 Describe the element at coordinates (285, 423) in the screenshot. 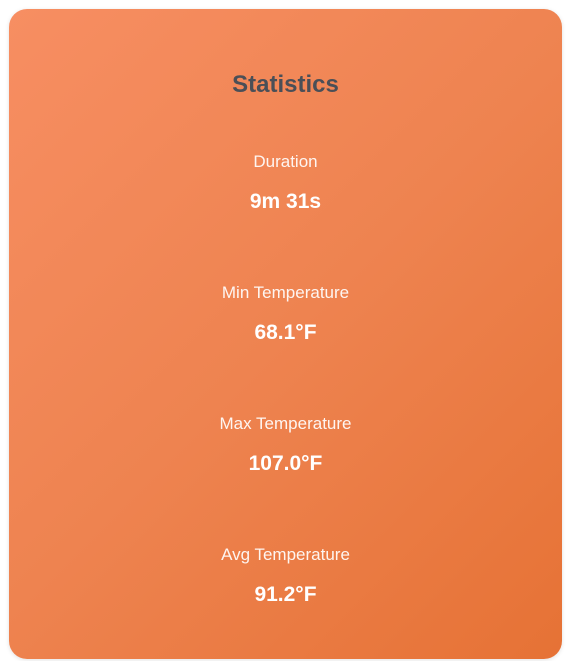

I see `stat-label: Max Temperature` at that location.